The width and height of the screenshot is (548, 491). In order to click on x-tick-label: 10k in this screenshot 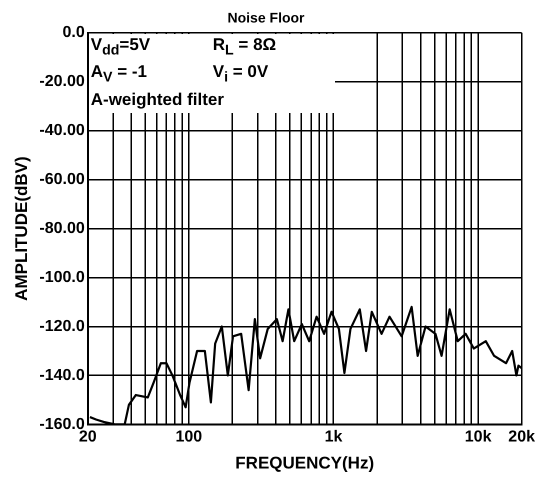, I will do `click(478, 437)`.